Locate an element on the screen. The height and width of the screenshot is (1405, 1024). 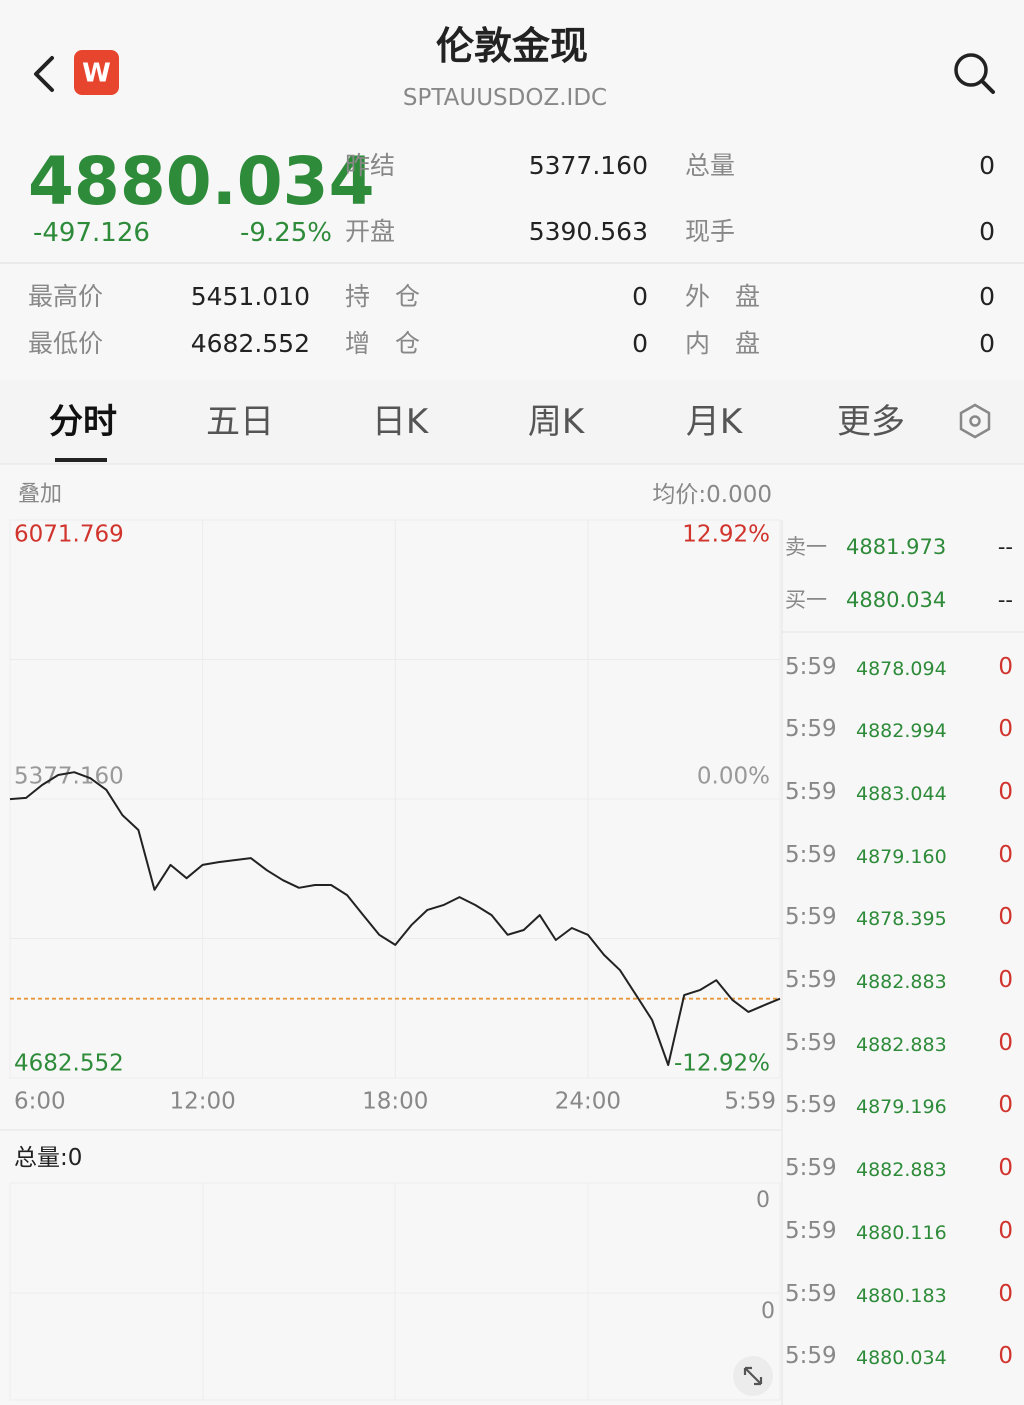
price-change-pct: -9.25% is located at coordinates (286, 233).